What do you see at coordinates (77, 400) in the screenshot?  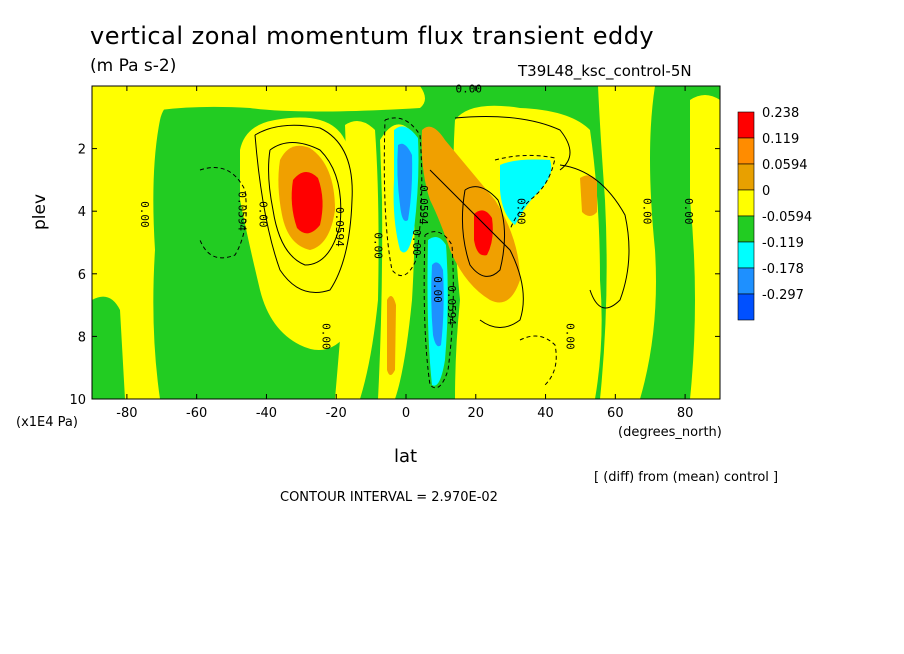 I see `y-tick-label: 10` at bounding box center [77, 400].